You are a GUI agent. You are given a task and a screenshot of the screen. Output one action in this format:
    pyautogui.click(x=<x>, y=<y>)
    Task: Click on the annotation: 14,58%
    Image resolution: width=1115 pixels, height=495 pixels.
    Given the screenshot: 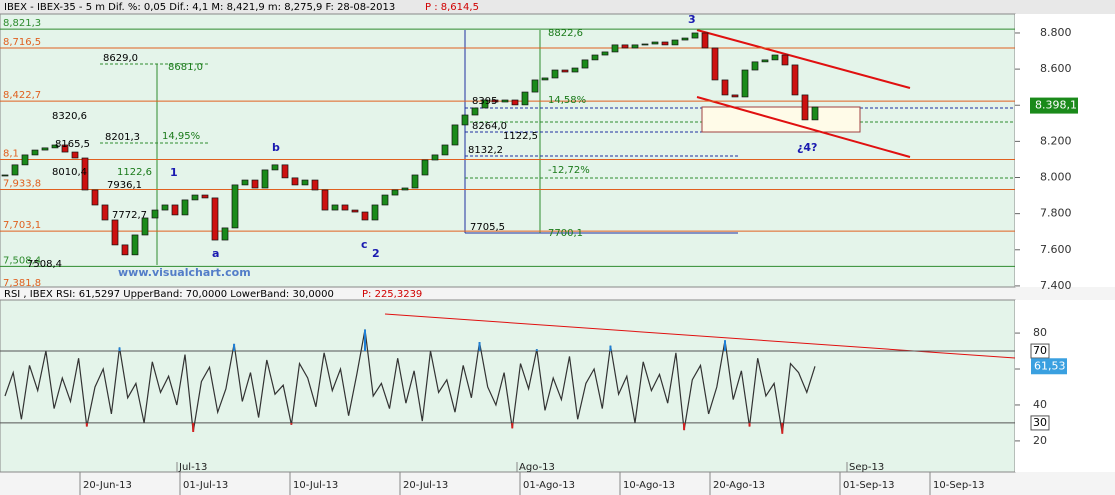 What is the action you would take?
    pyautogui.click(x=567, y=100)
    